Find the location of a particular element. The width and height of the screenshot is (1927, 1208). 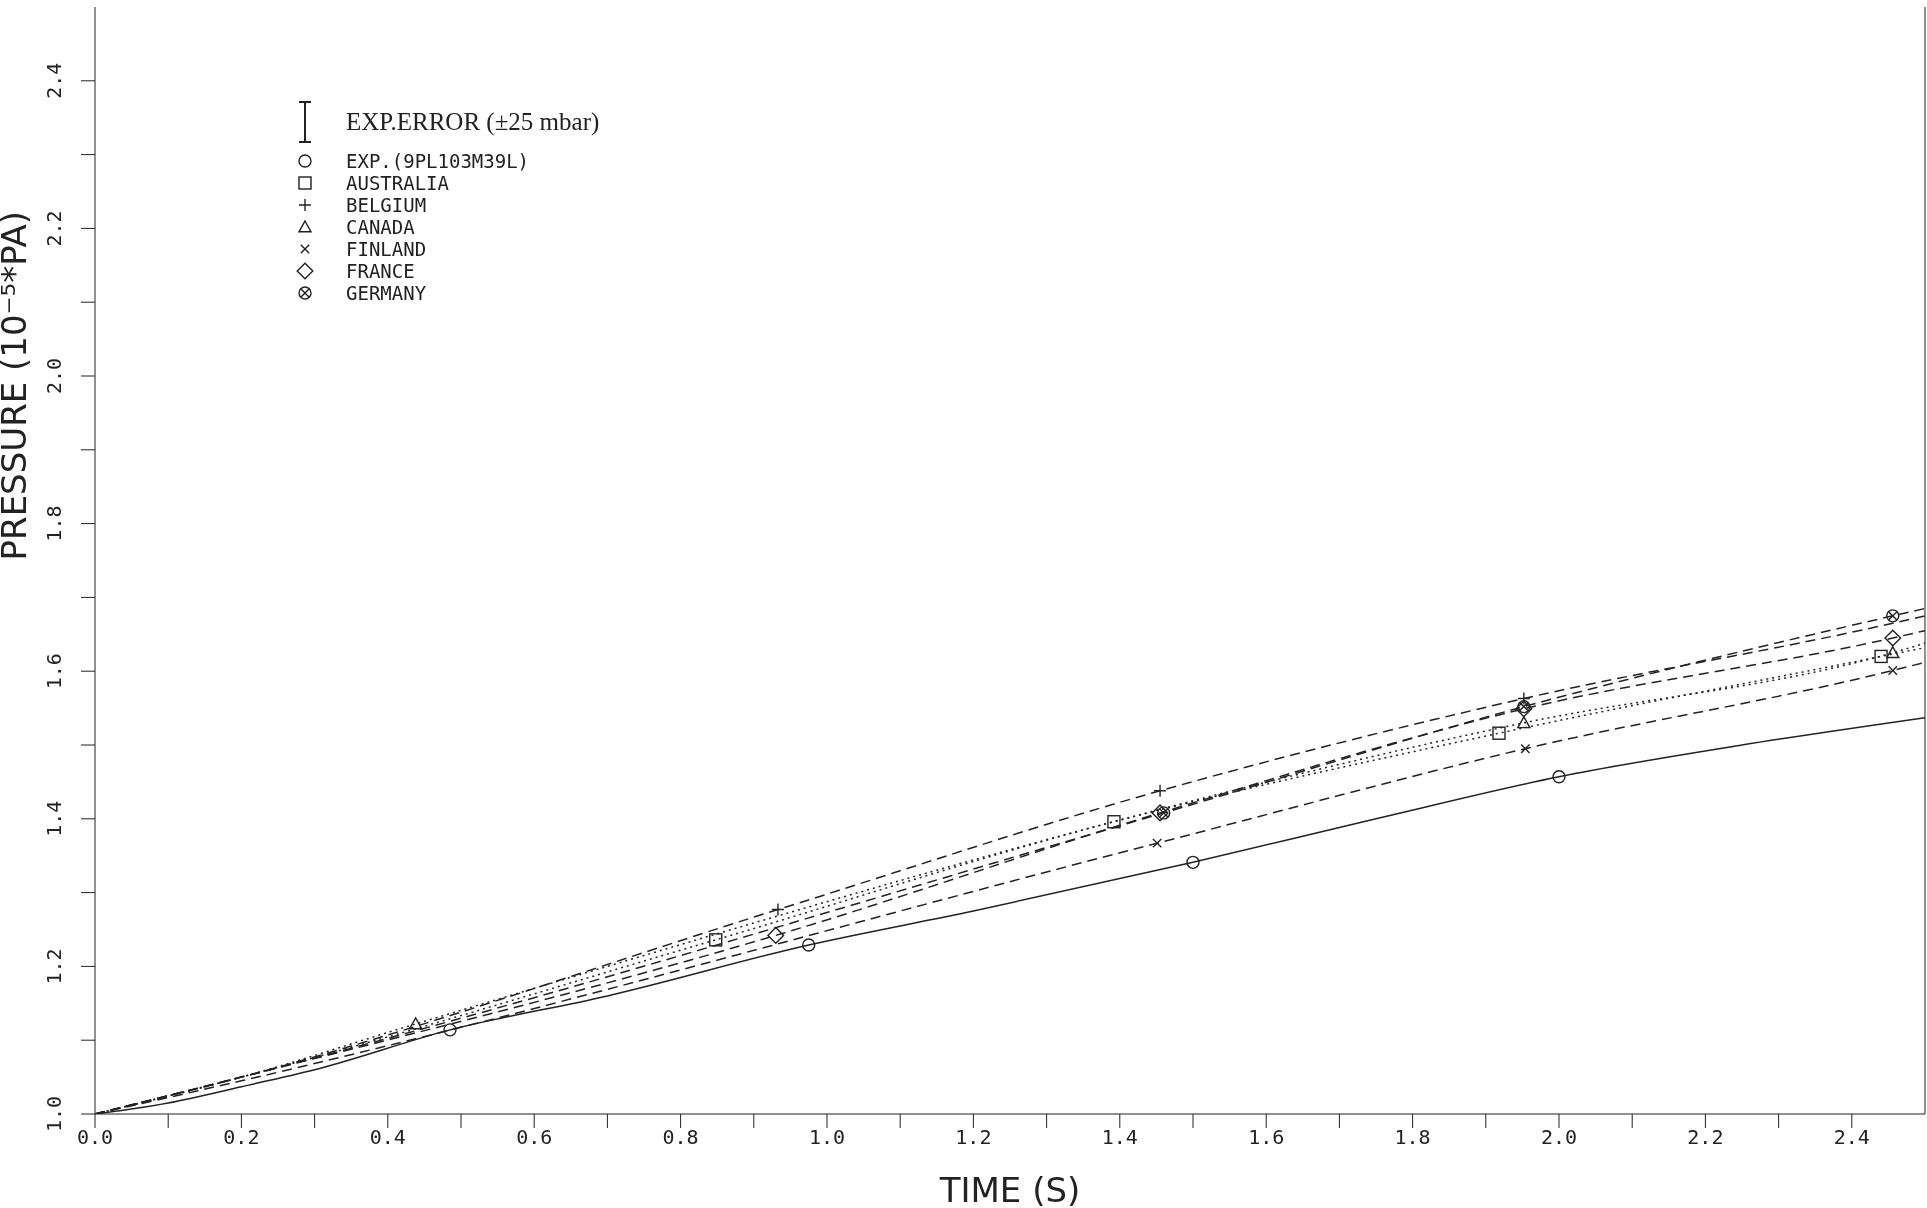

y-tick-label: 2.2 is located at coordinates (54, 228).